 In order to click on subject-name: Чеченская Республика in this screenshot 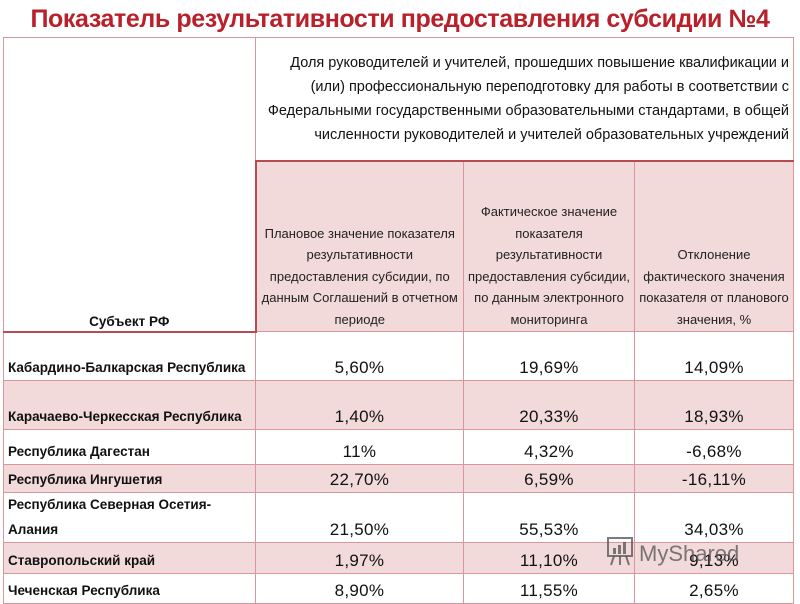, I will do `click(129, 588)`.